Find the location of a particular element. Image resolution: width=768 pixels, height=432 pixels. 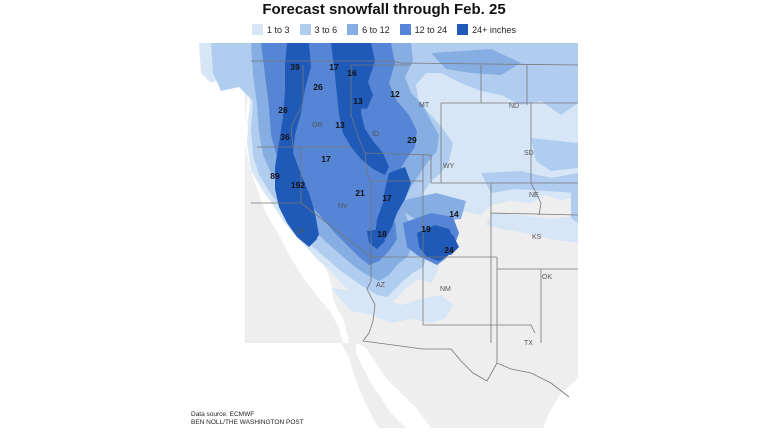

snow-total-label: 12 is located at coordinates (395, 94).